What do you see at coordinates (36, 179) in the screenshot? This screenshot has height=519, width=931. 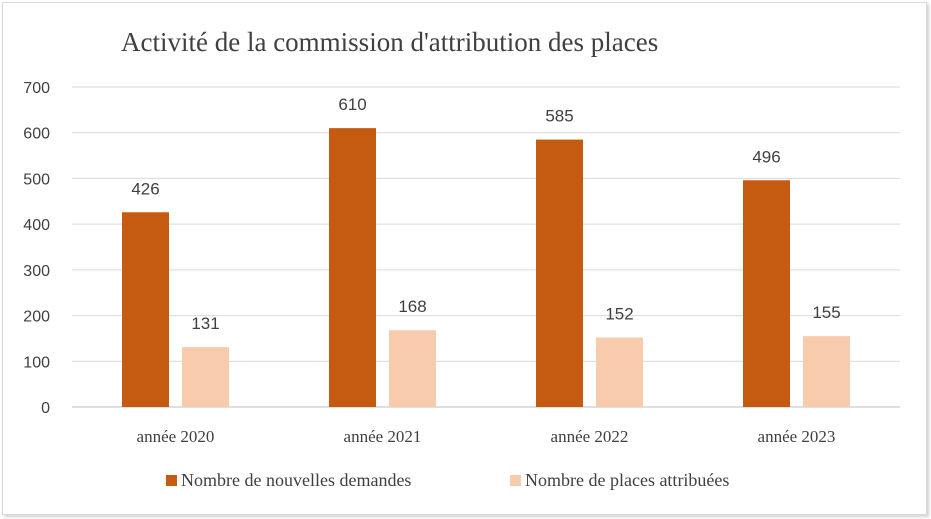 I see `y-tick-label: 500` at bounding box center [36, 179].